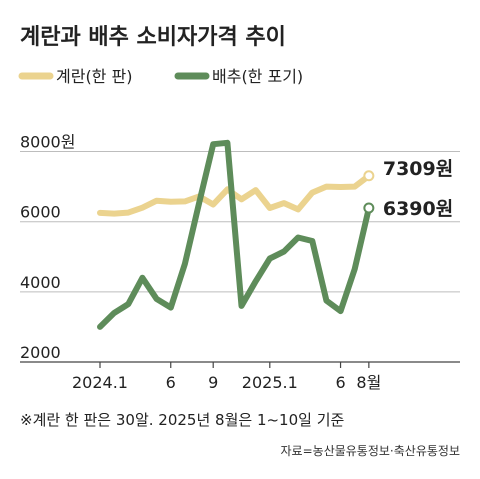 This screenshot has width=480, height=479. What do you see at coordinates (171, 382) in the screenshot?
I see `x-tick-label-5: 6` at bounding box center [171, 382].